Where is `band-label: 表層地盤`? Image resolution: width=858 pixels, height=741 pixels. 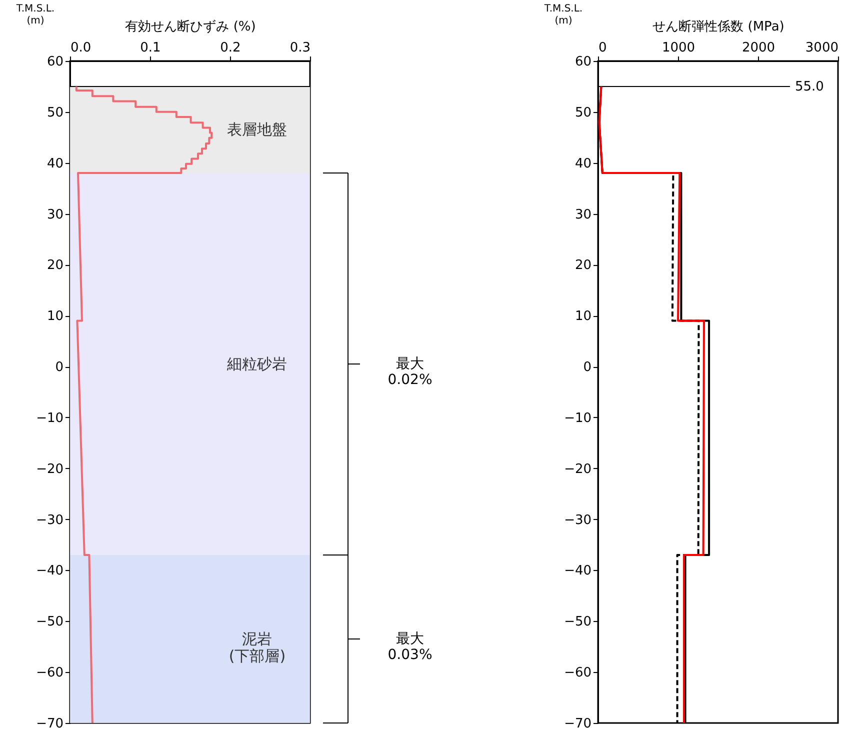
band-label: 表層地盤 is located at coordinates (257, 129).